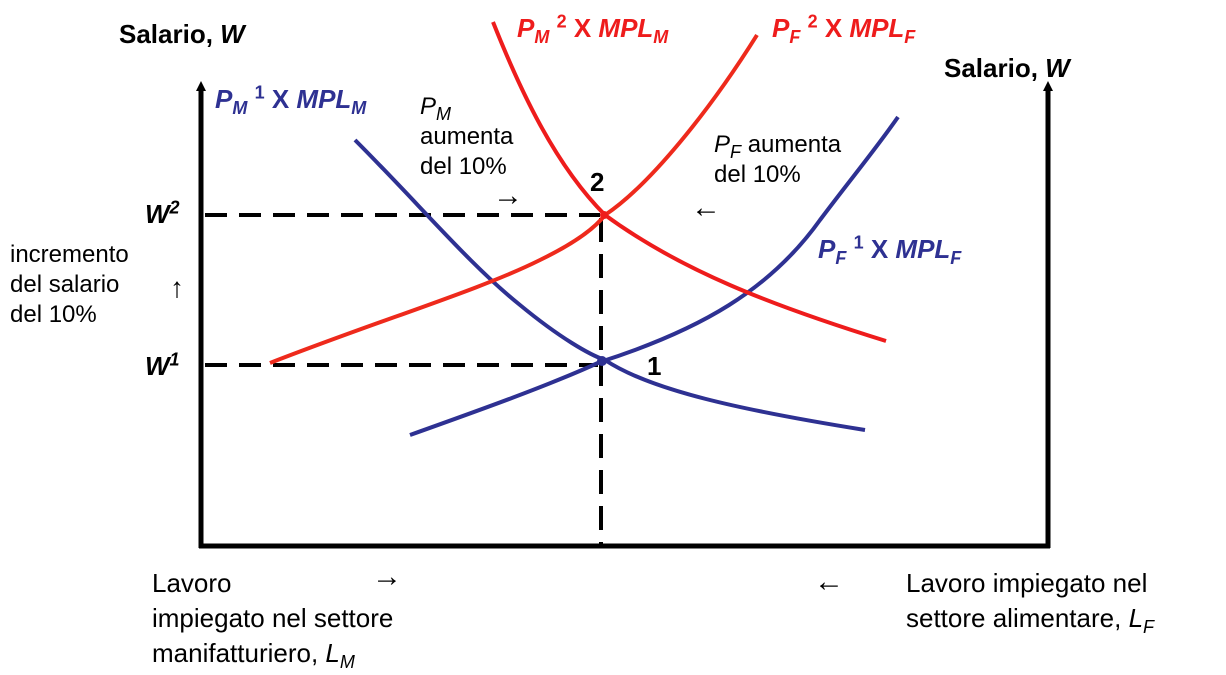 The height and width of the screenshot is (675, 1226). What do you see at coordinates (593, 29) in the screenshot?
I see `pm2-mplm-label: PM 2 X MPLM` at bounding box center [593, 29].